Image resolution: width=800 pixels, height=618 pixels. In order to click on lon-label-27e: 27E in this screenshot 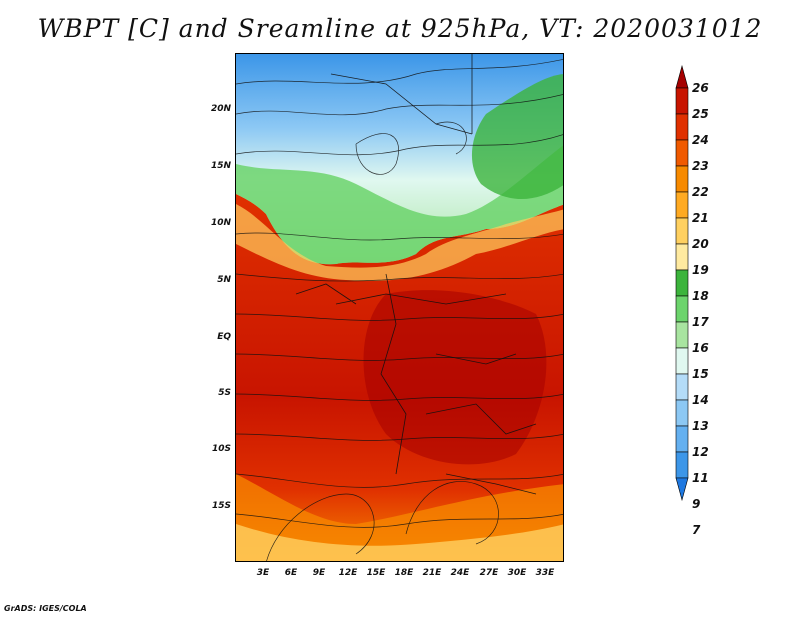, I will do `click(489, 573)`.